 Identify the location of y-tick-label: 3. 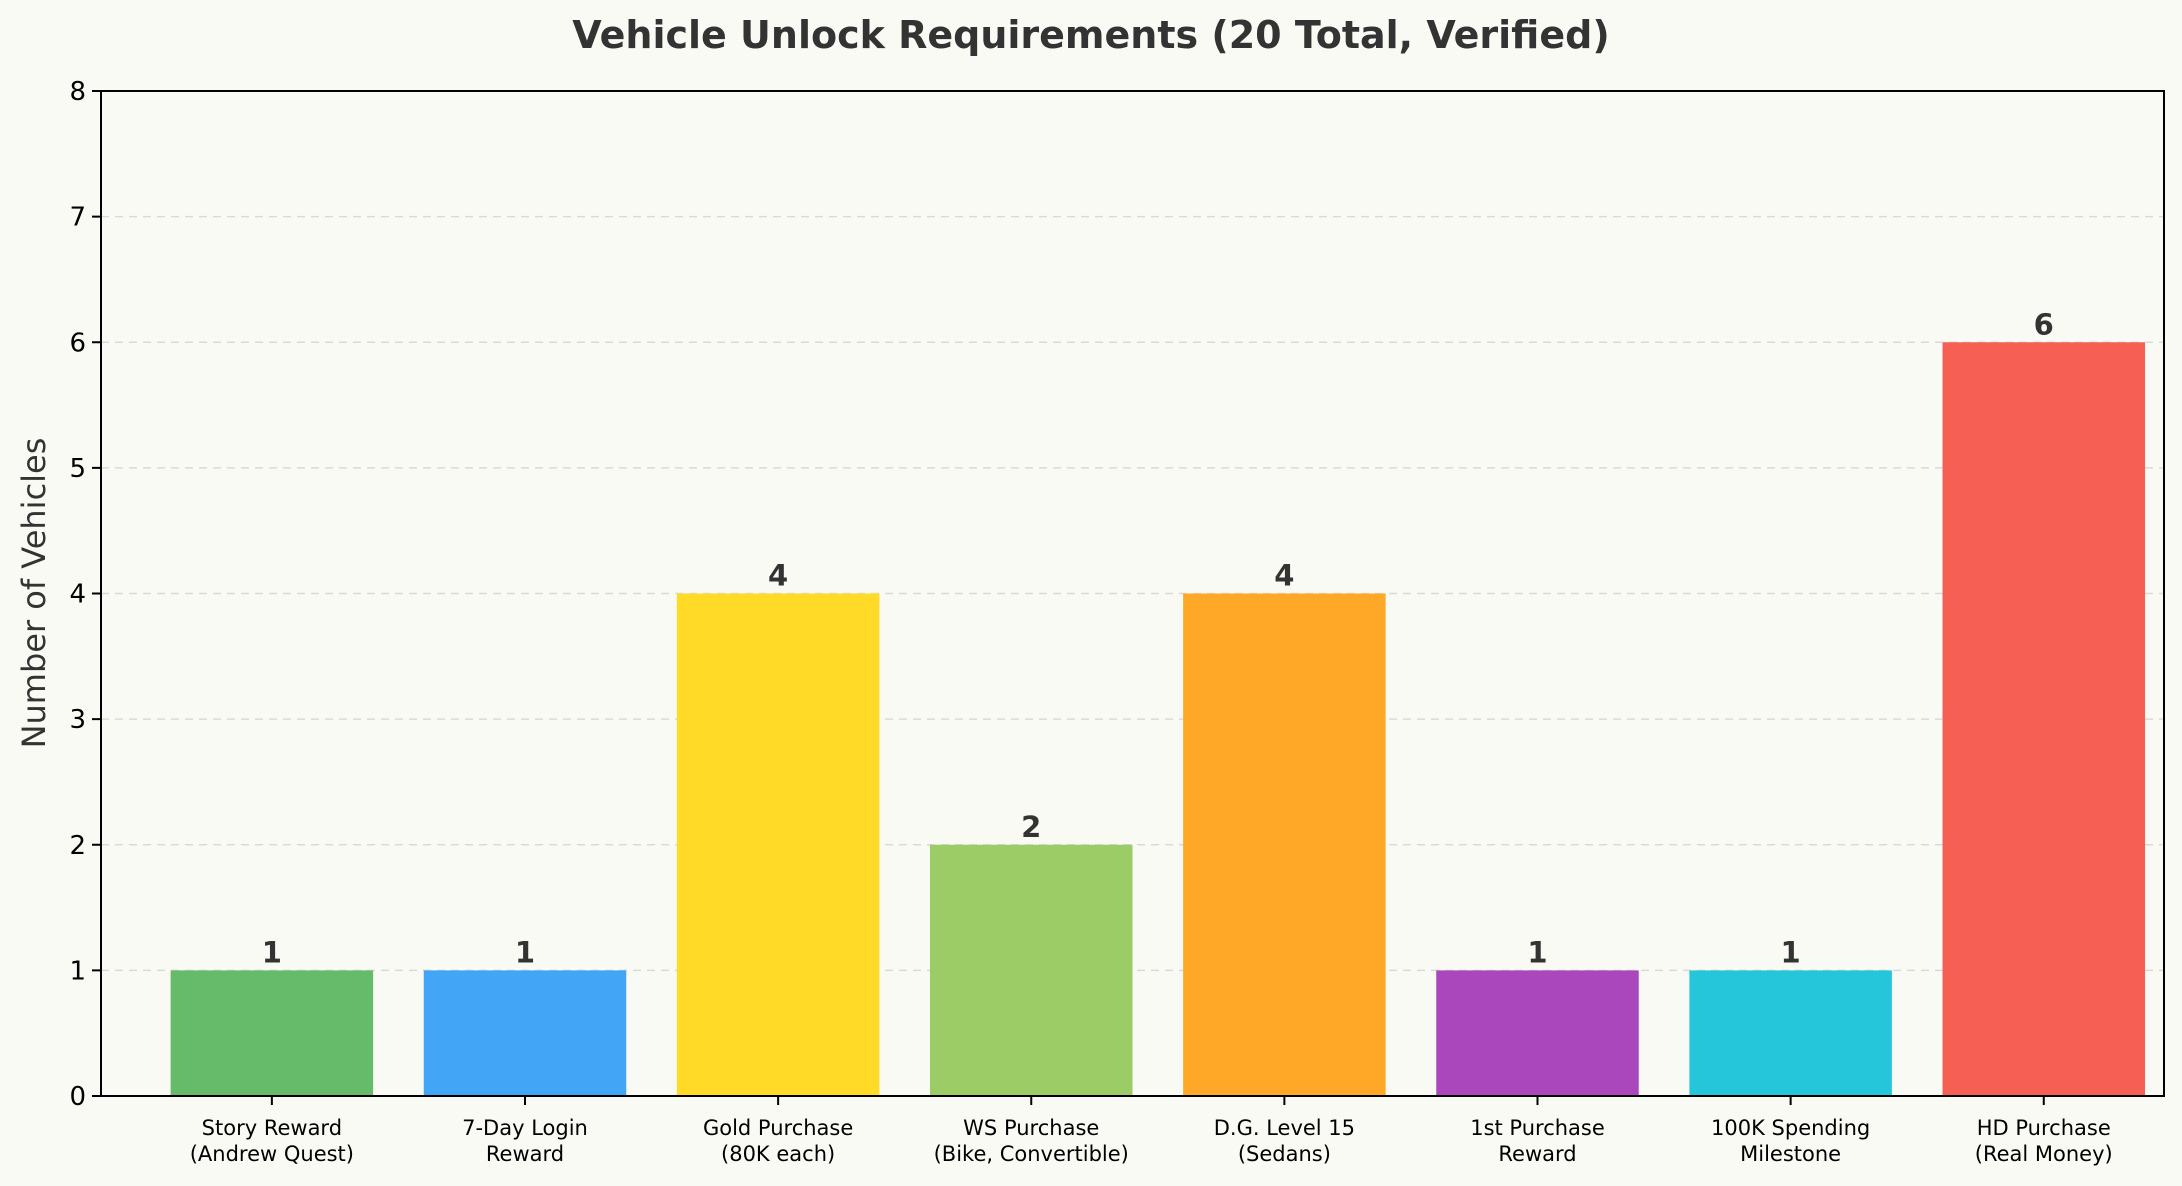
(77, 720).